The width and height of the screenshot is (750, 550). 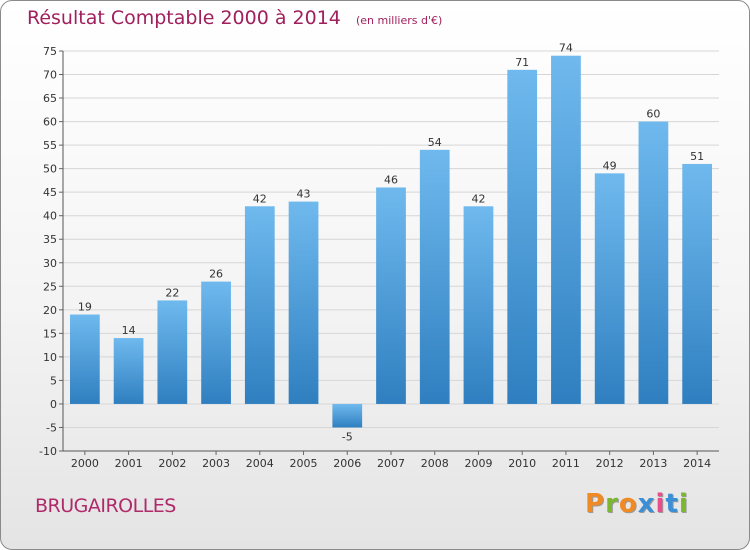 What do you see at coordinates (697, 156) in the screenshot?
I see `data-label: 51` at bounding box center [697, 156].